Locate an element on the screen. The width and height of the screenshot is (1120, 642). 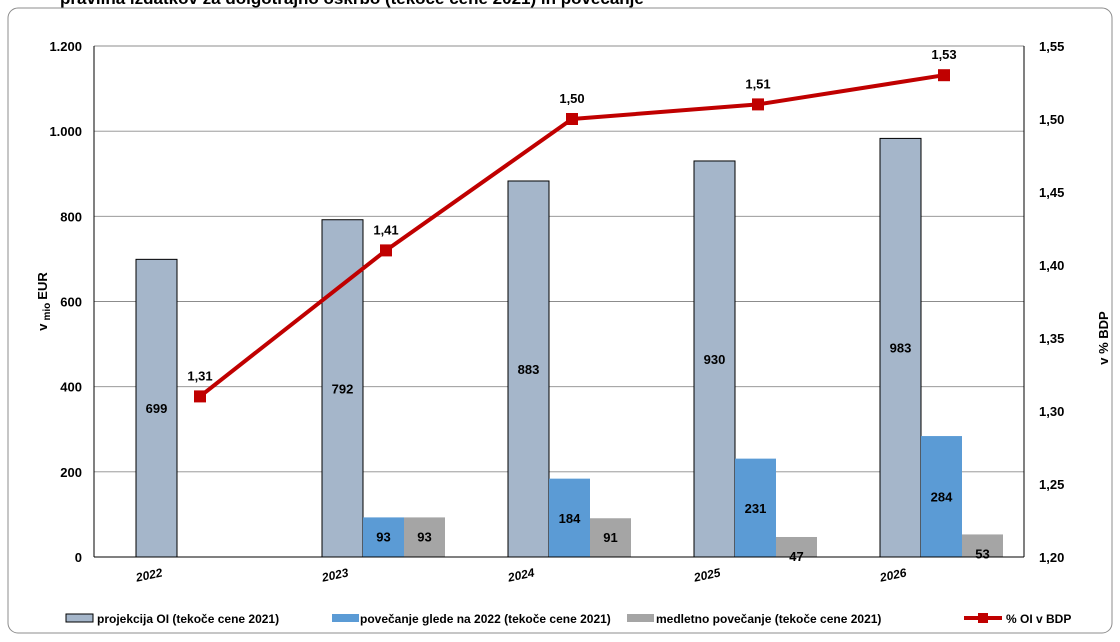
bar-data-label: 47 is located at coordinates (796, 556).